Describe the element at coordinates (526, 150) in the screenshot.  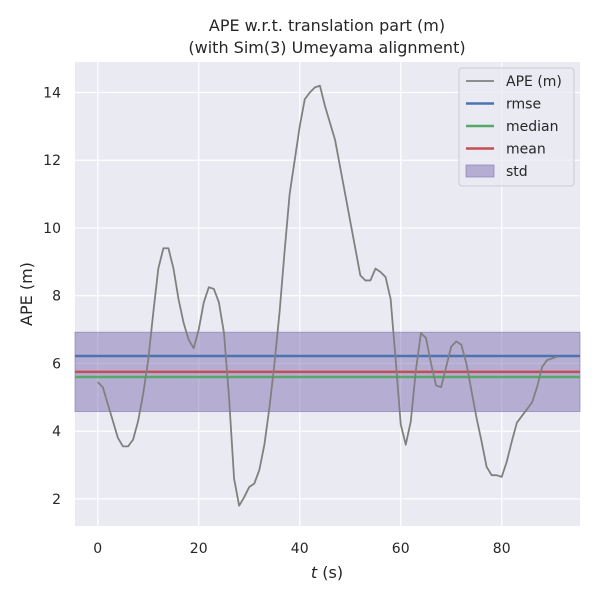
I see `legend-label-mean: mean` at that location.